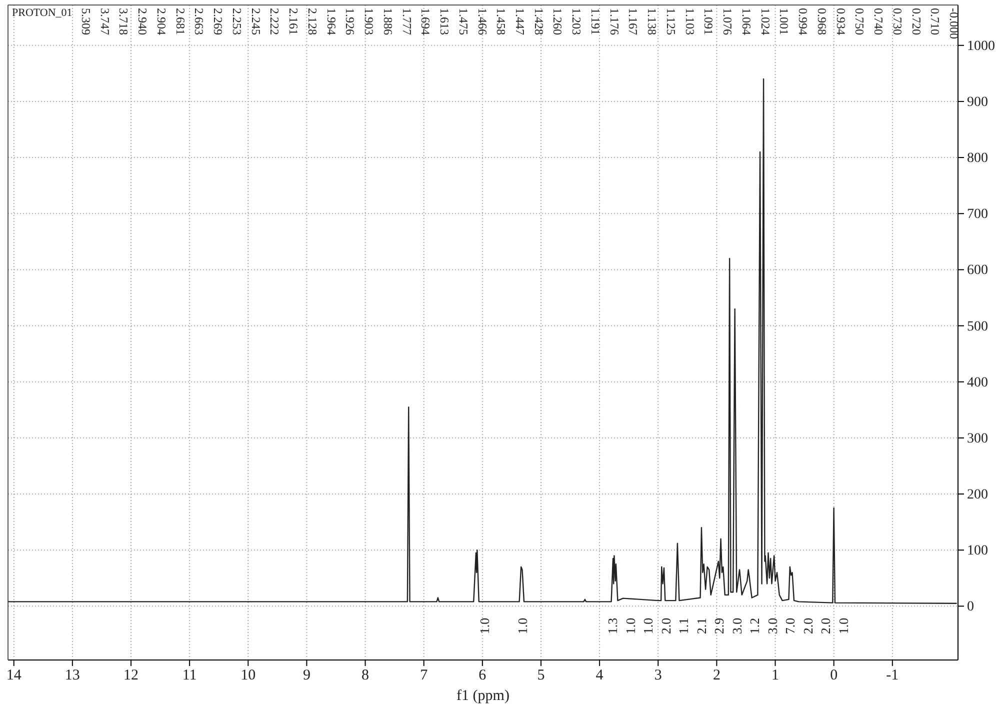 This screenshot has width=1000, height=720. Describe the element at coordinates (463, 21) in the screenshot. I see `annotation: 1.475` at that location.